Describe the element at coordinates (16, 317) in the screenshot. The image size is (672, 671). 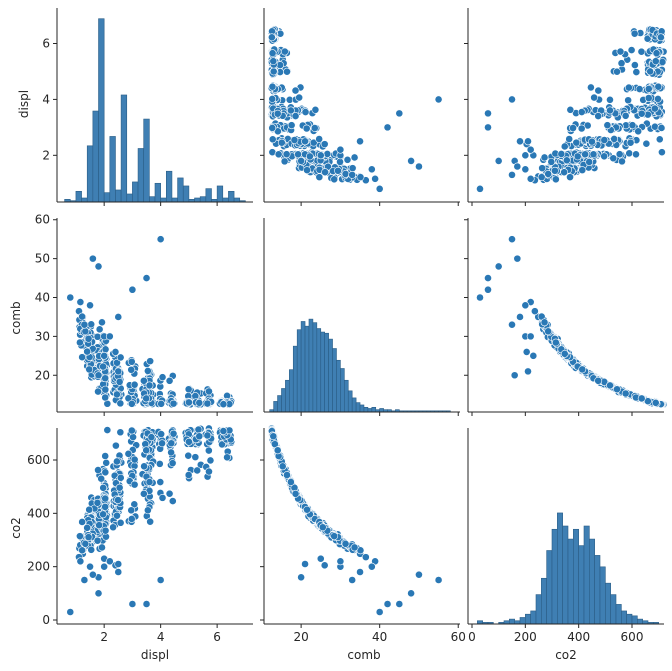
I see `y-axis-label-comb: comb` at that location.